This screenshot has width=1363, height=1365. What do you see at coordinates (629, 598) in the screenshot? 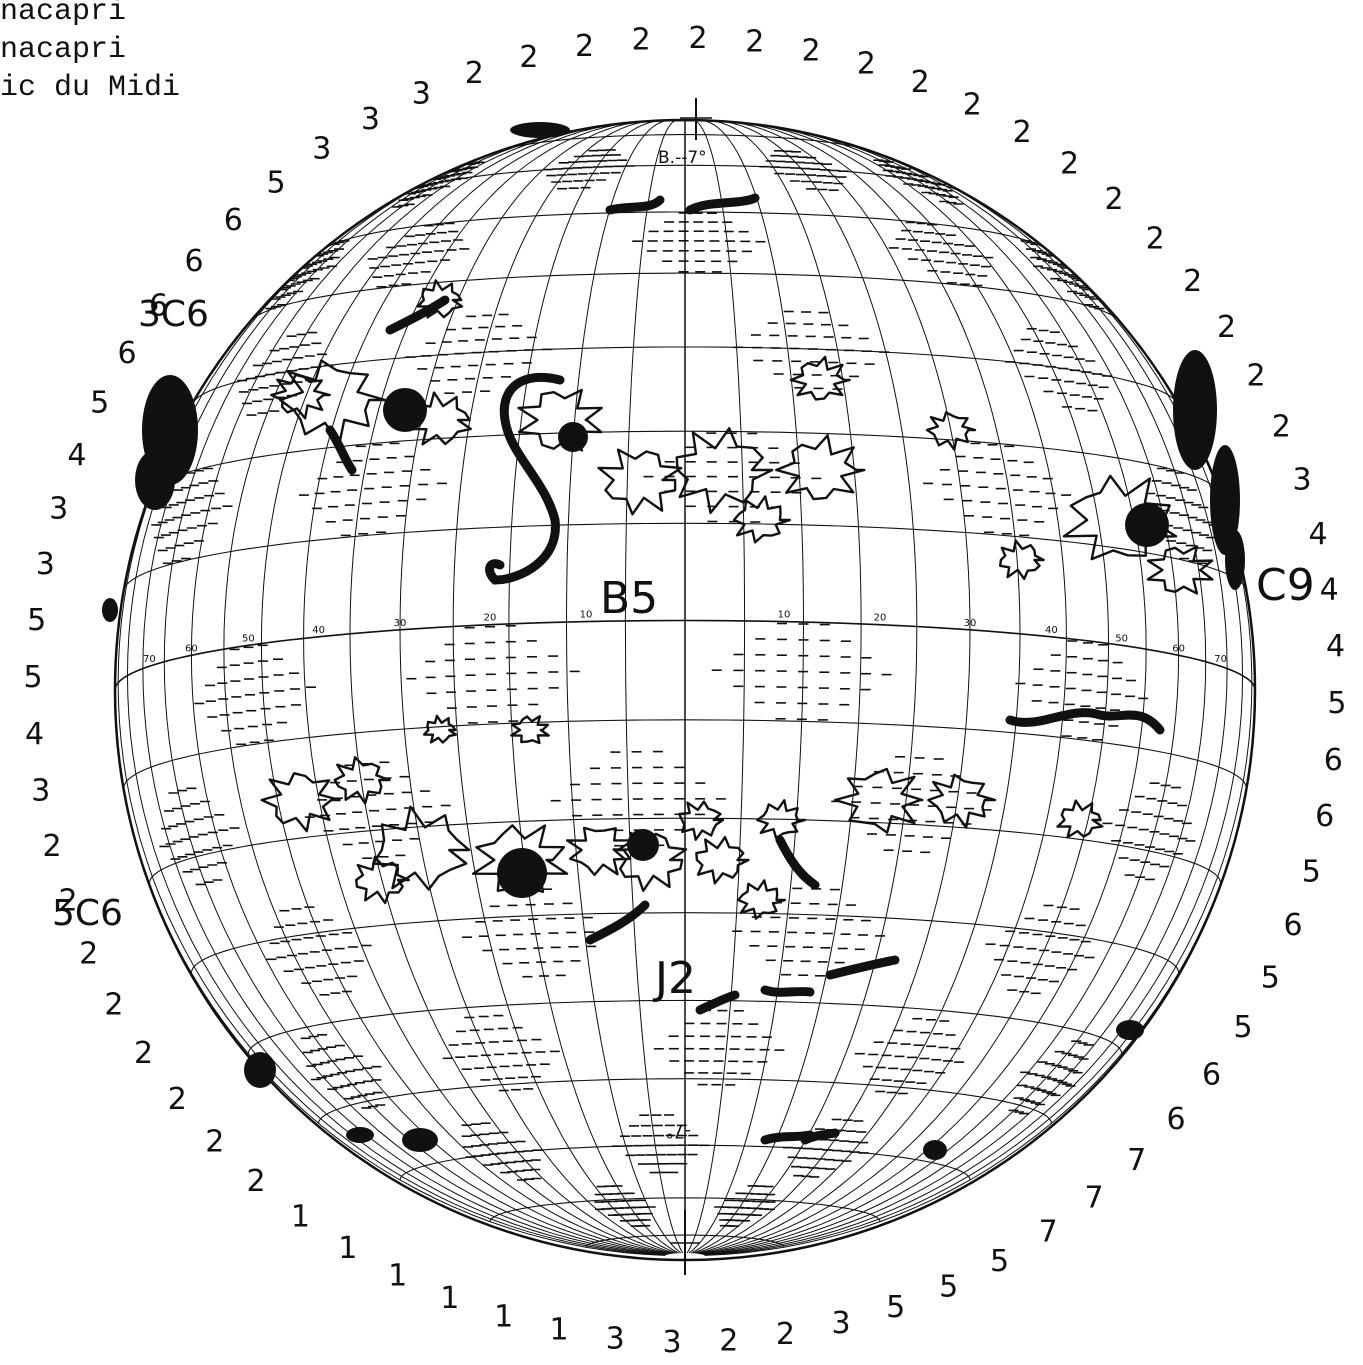
I see `region-label-b5: B5` at bounding box center [629, 598].